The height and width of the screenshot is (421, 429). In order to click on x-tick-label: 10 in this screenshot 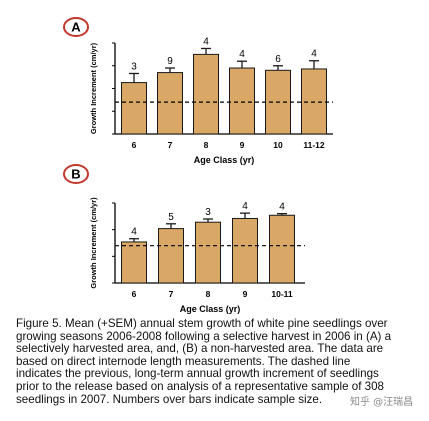, I will do `click(278, 145)`.